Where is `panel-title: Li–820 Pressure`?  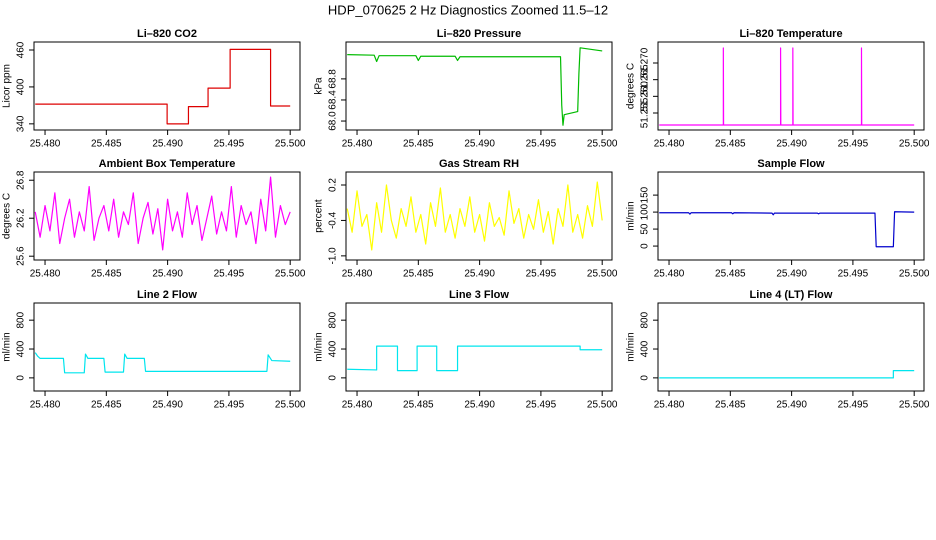 panel-title: Li–820 Pressure is located at coordinates (479, 34).